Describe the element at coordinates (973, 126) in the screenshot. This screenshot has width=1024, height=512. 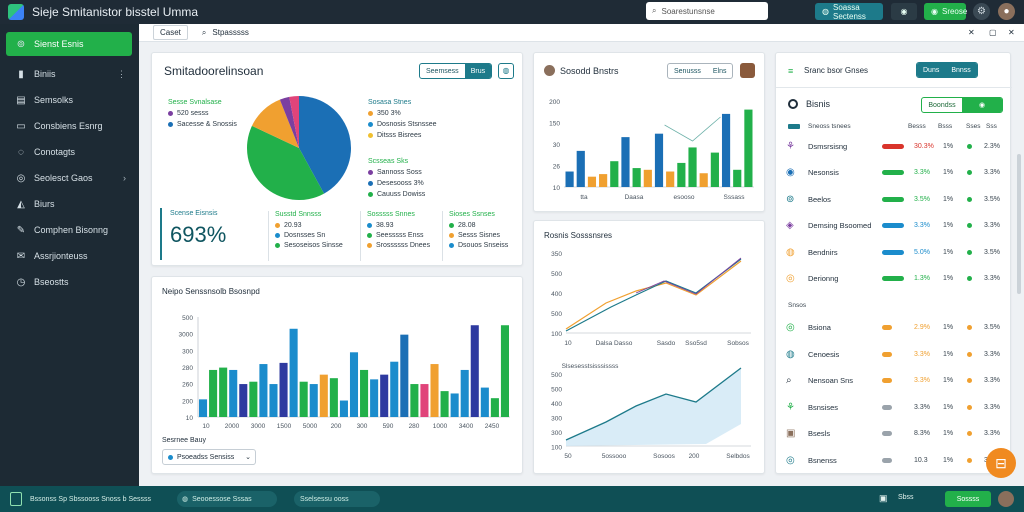
I see `header-cell: Sses` at that location.